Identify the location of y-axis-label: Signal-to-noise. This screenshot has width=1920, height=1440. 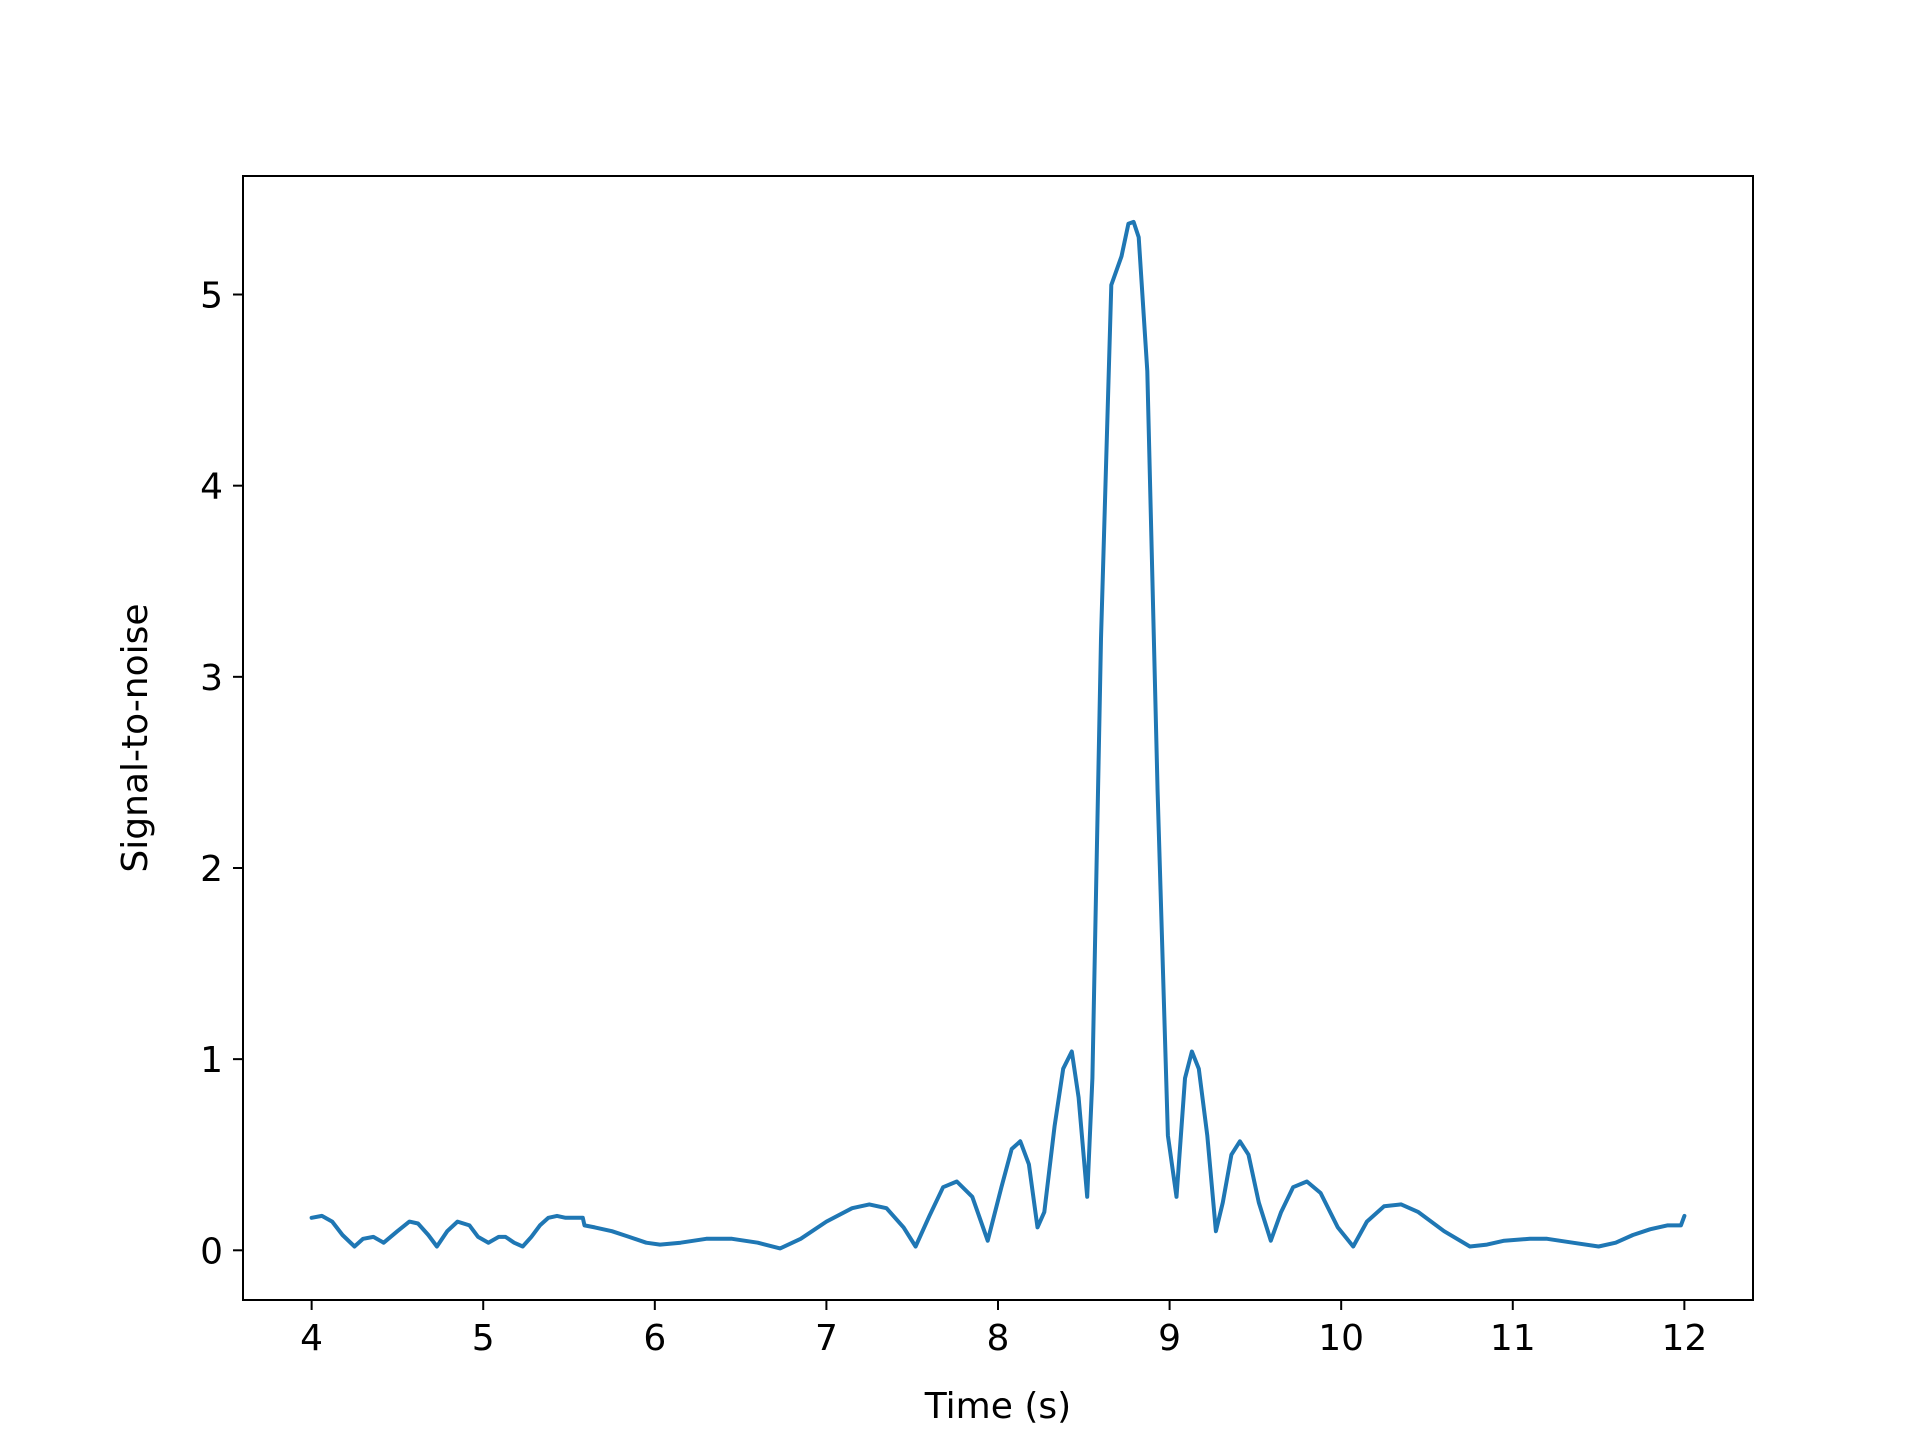
(135, 737).